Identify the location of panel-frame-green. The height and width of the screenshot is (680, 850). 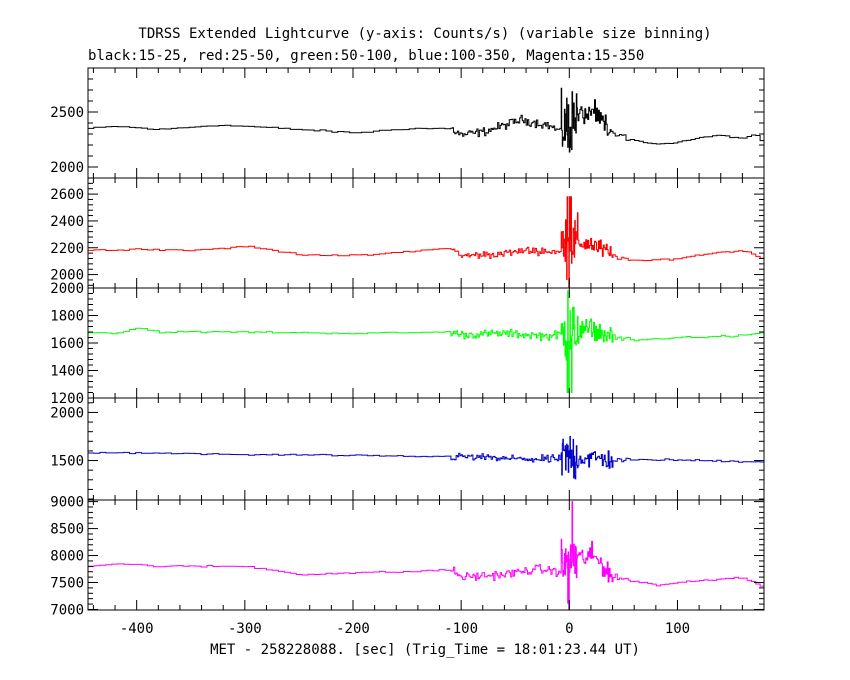
(426, 343).